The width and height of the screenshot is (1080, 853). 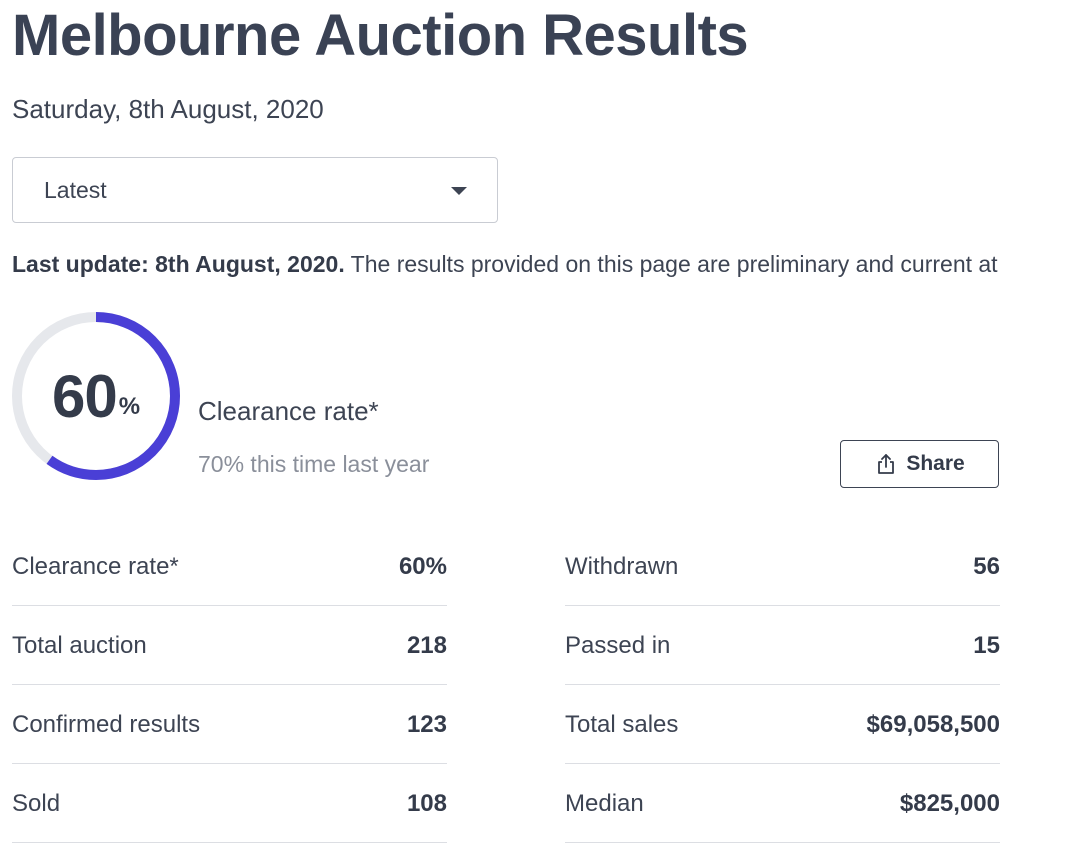 I want to click on stat-value: 108, so click(x=426, y=803).